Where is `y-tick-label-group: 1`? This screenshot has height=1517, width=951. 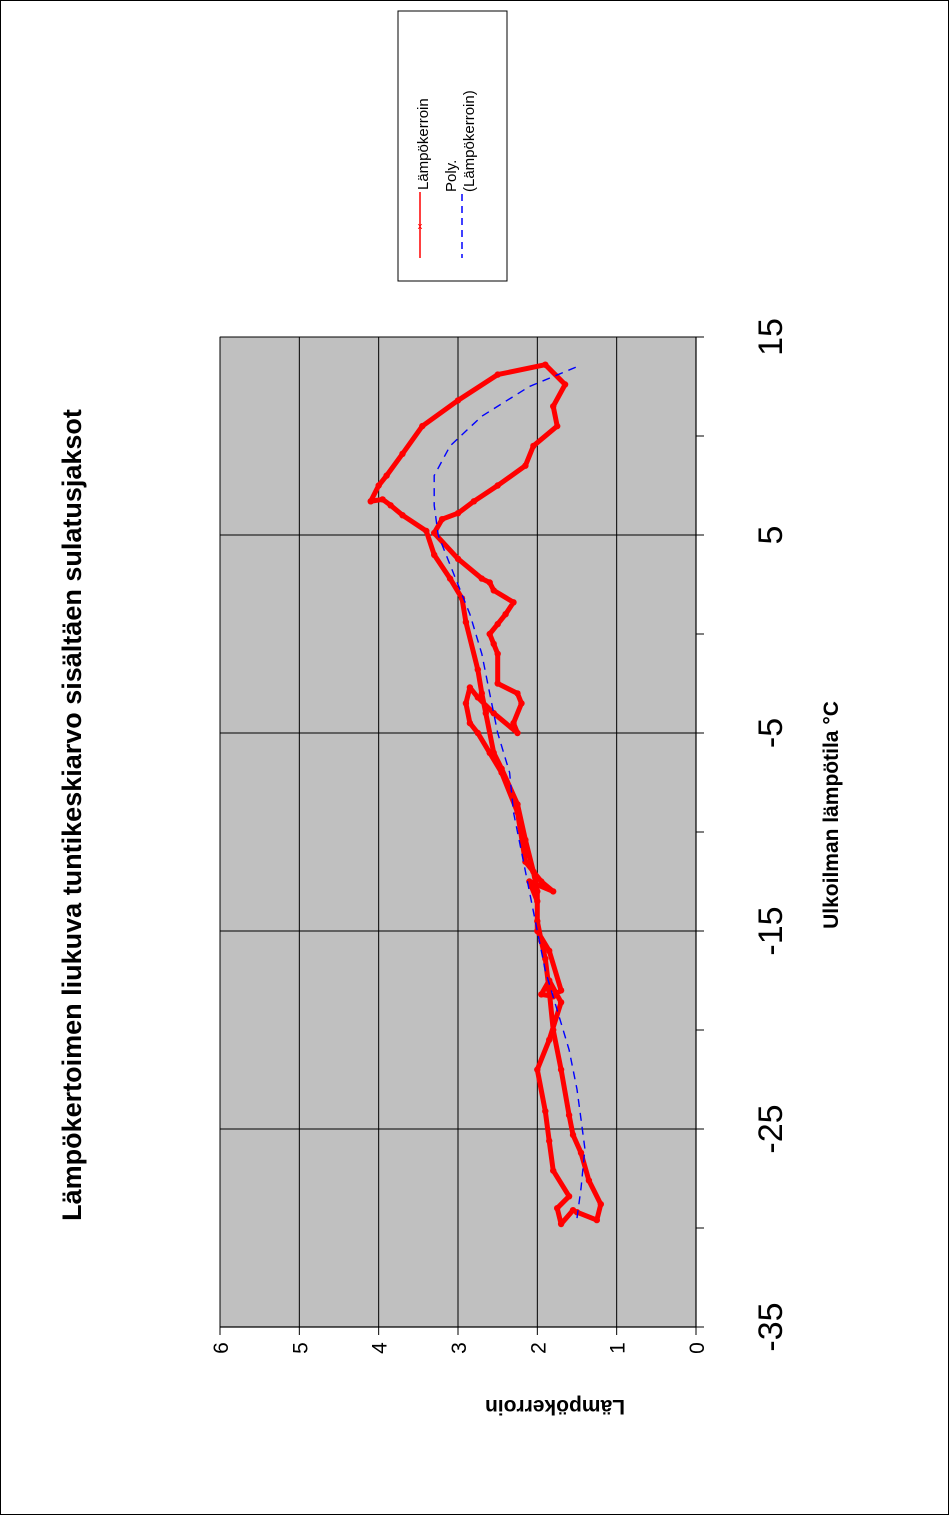
y-tick-label-group: 1 is located at coordinates (618, 1348).